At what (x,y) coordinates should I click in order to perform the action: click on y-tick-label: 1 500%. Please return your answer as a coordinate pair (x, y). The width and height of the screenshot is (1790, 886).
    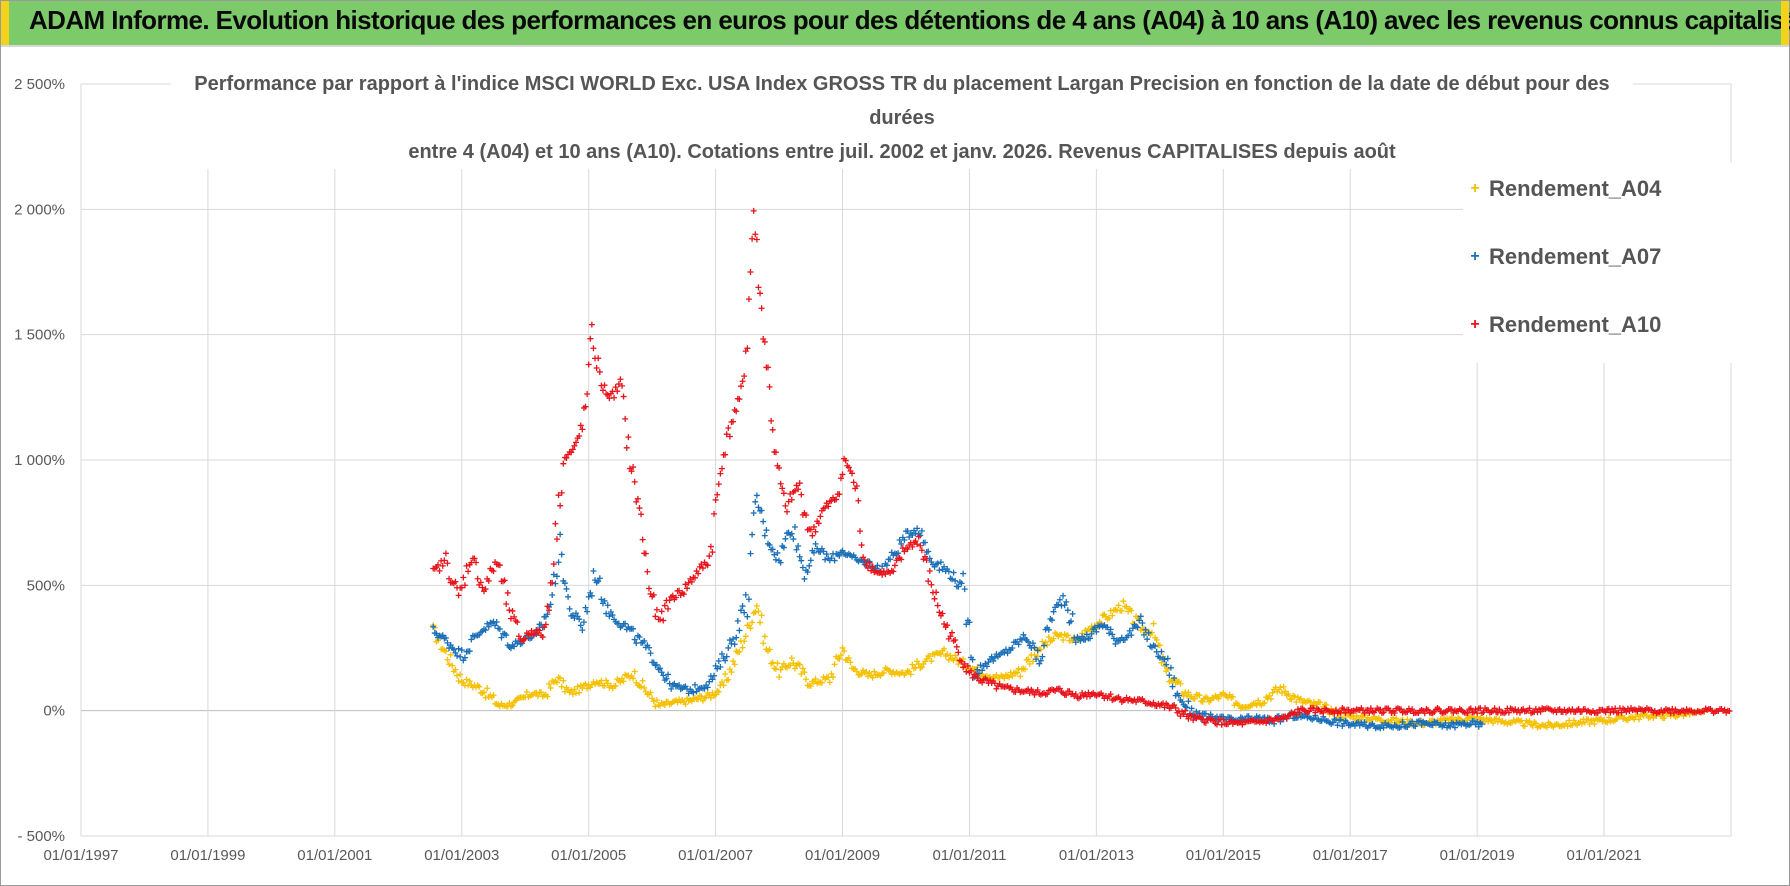
    Looking at the image, I should click on (39, 335).